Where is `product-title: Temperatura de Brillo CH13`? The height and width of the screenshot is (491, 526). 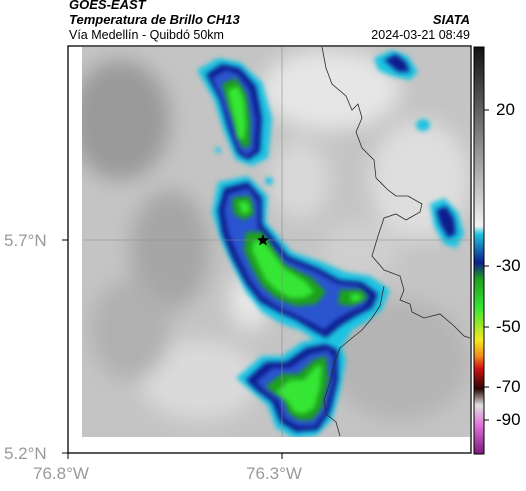 product-title: Temperatura de Brillo CH13 is located at coordinates (154, 19).